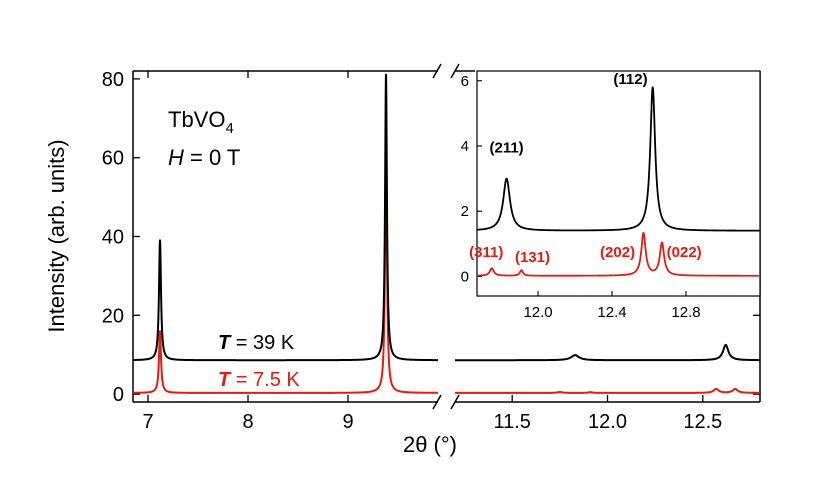 The height and width of the screenshot is (498, 830). I want to click on t-hot-label: T = 39 K, so click(256, 343).